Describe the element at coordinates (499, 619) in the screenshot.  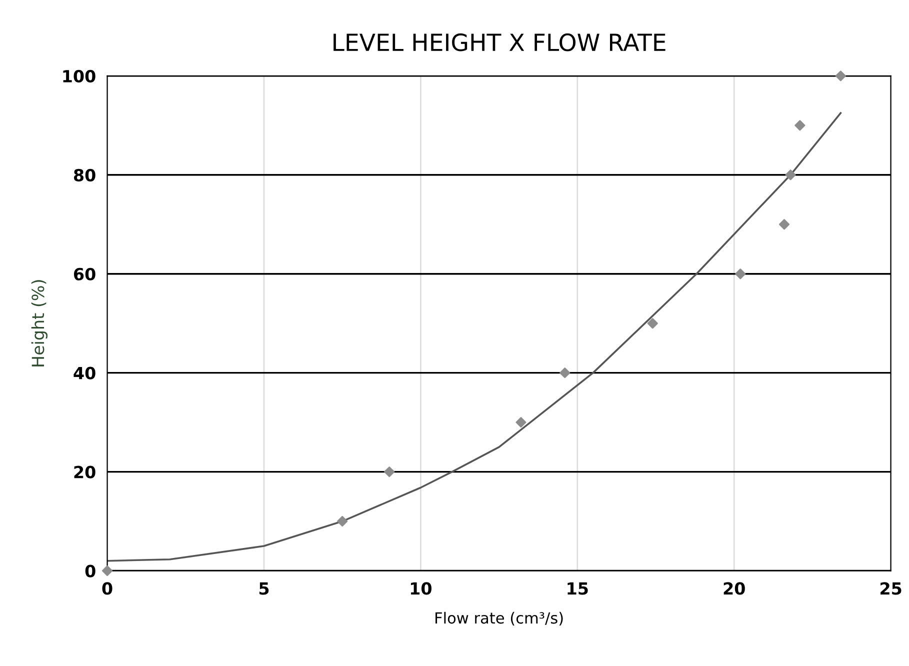
I see `x-axis-title: Flow rate (cm³/s)` at that location.